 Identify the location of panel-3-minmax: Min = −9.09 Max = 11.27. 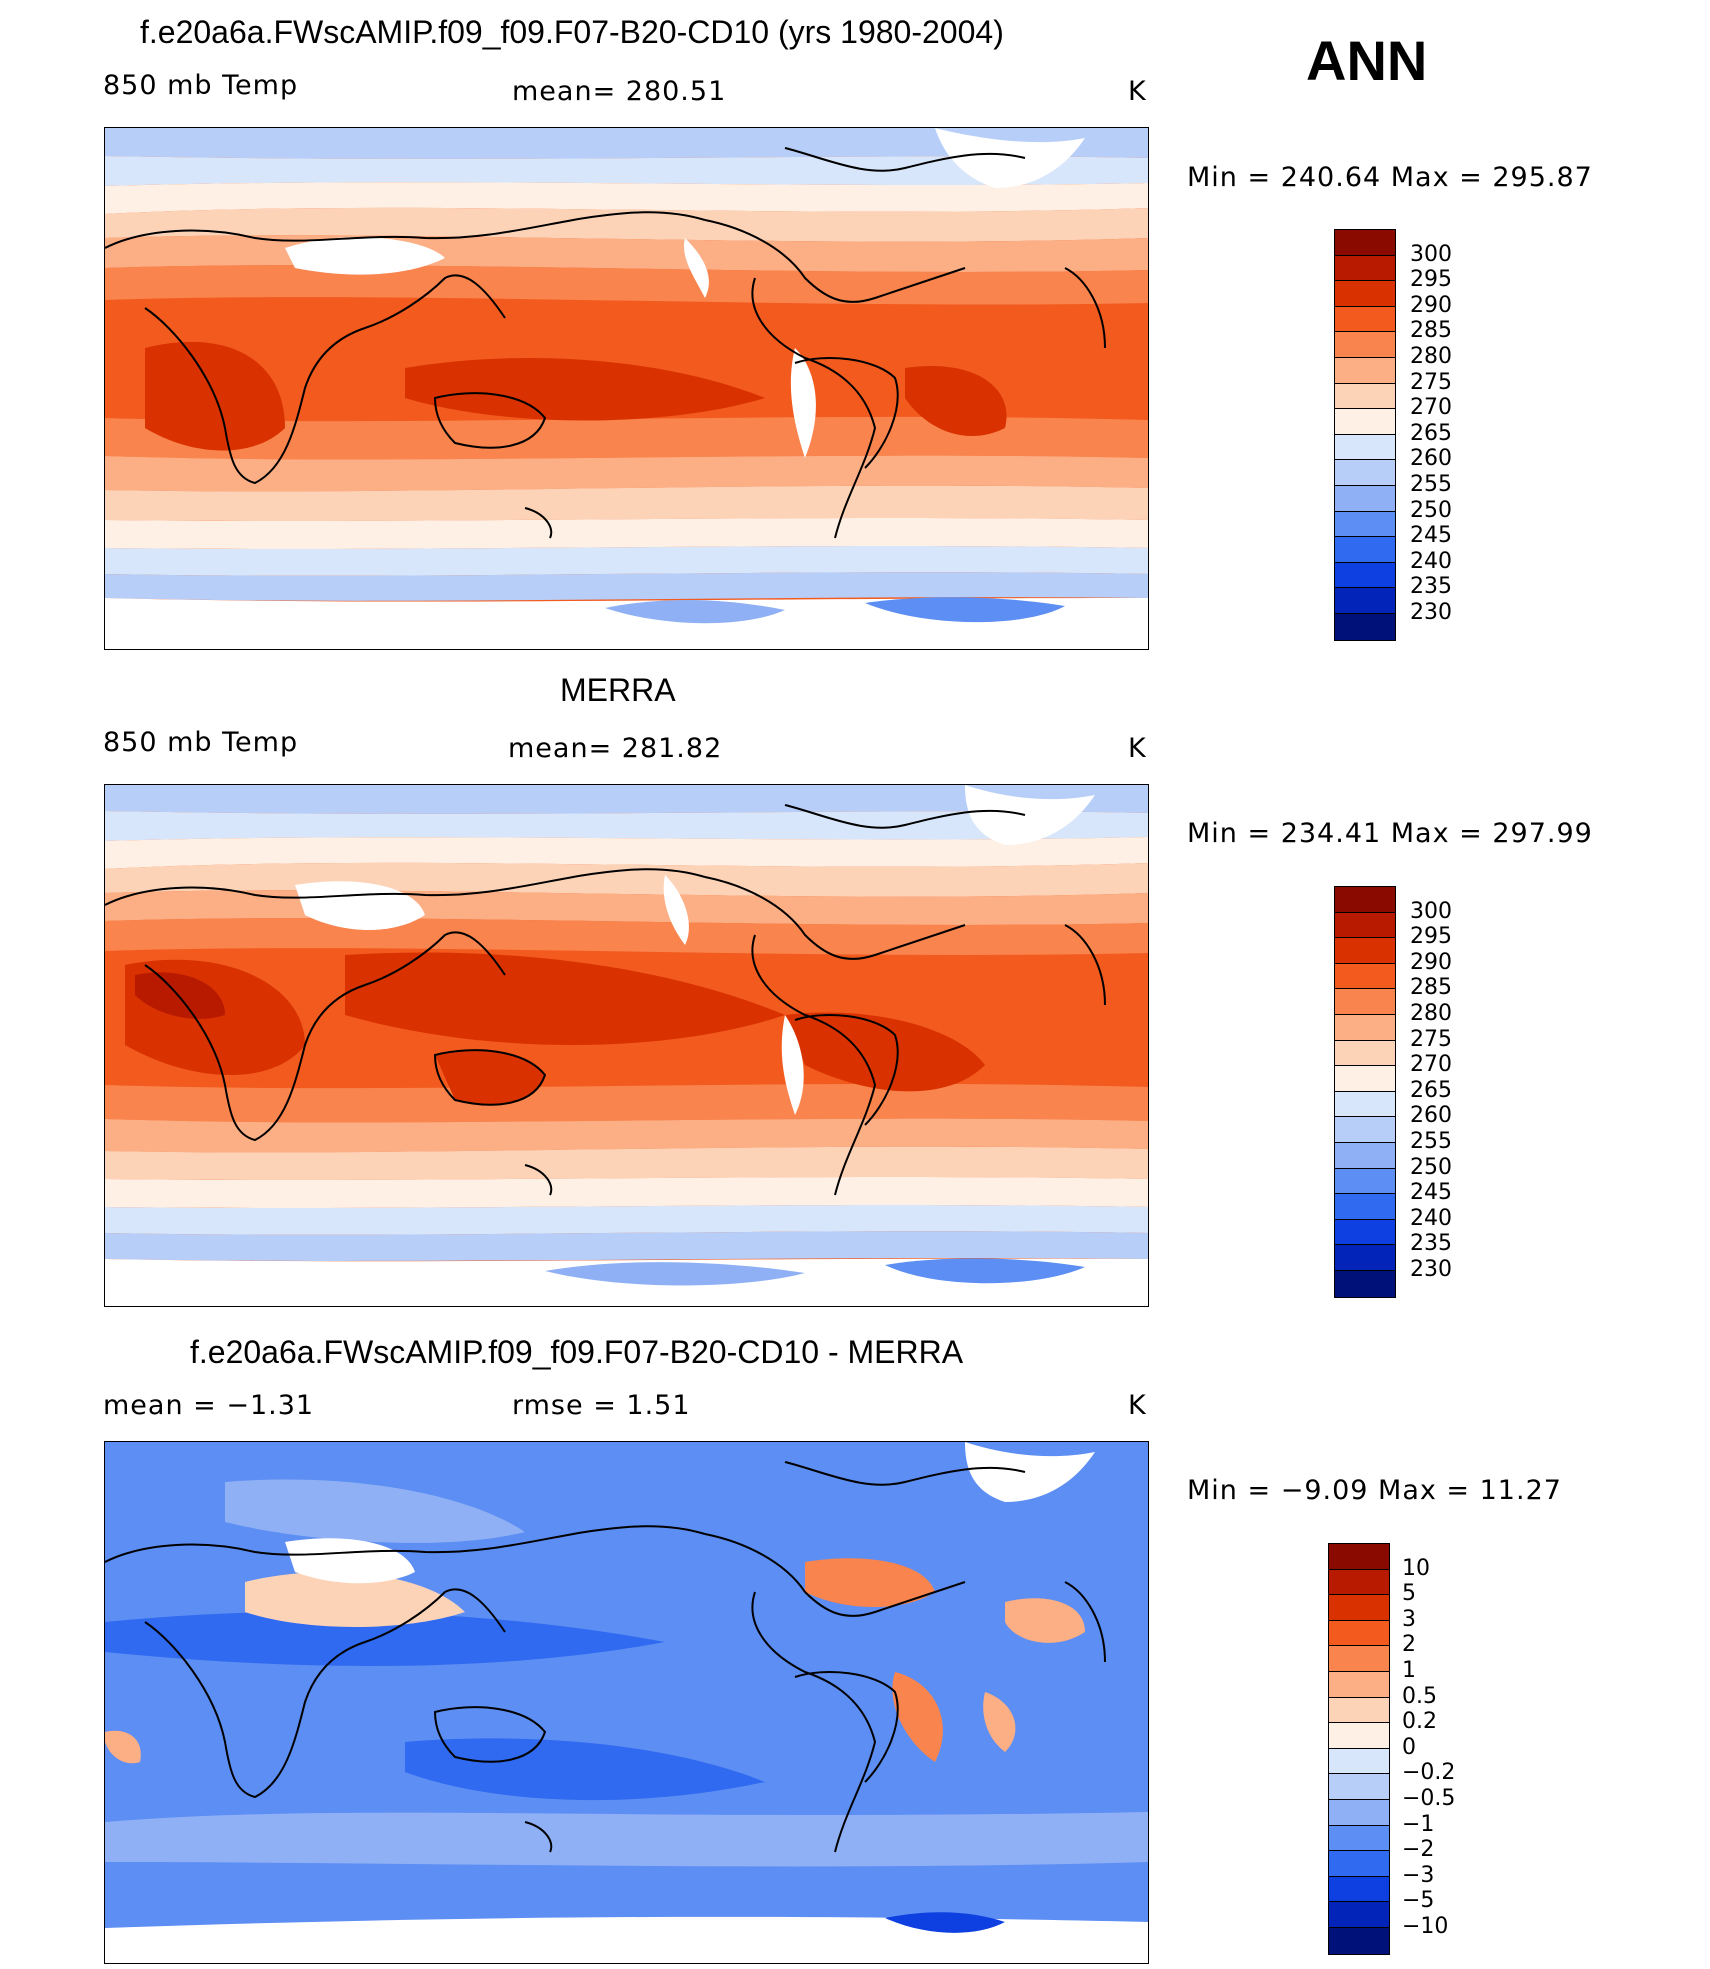
(1374, 1490).